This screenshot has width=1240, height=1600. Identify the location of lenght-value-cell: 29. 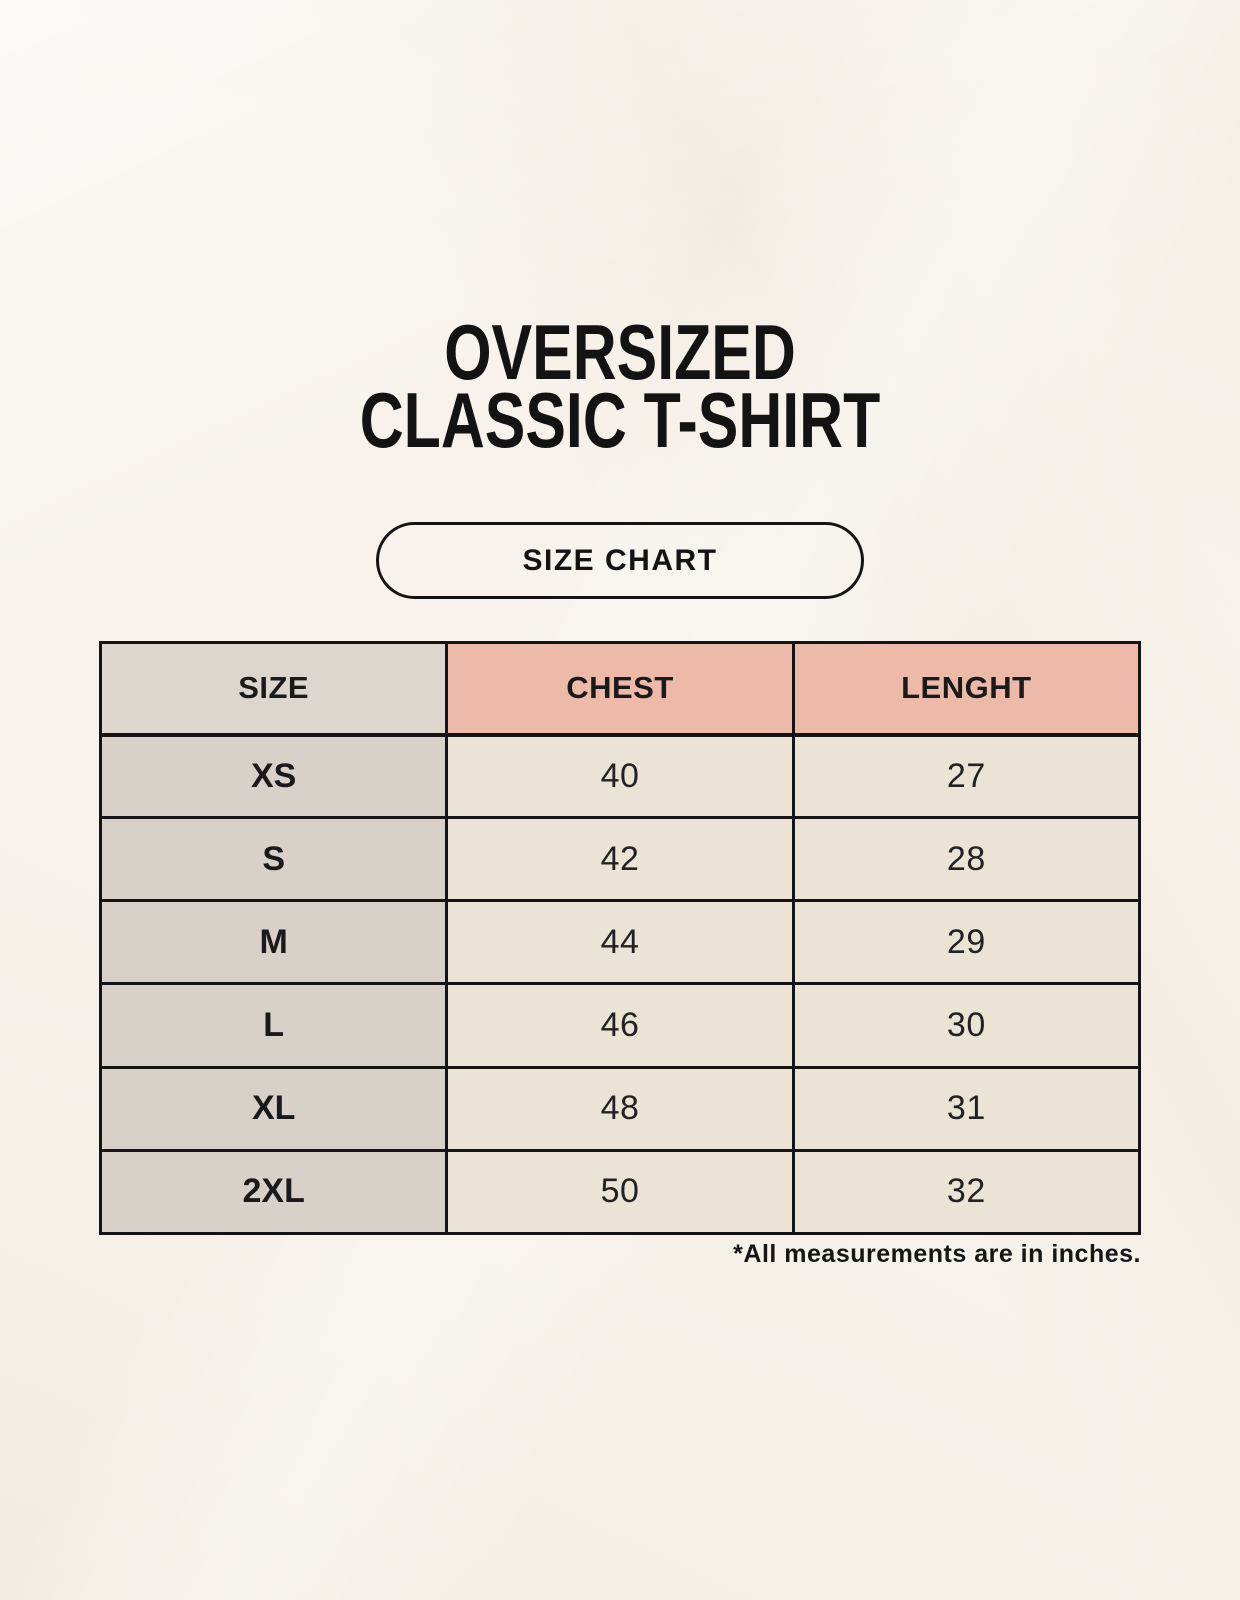
(966, 942).